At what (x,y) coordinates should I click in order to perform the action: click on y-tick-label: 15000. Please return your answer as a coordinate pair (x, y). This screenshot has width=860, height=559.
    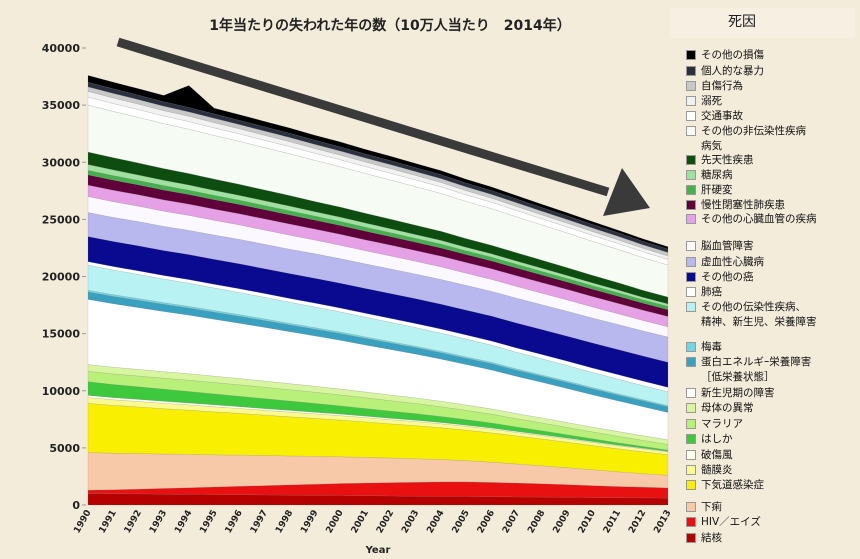
    Looking at the image, I should click on (61, 334).